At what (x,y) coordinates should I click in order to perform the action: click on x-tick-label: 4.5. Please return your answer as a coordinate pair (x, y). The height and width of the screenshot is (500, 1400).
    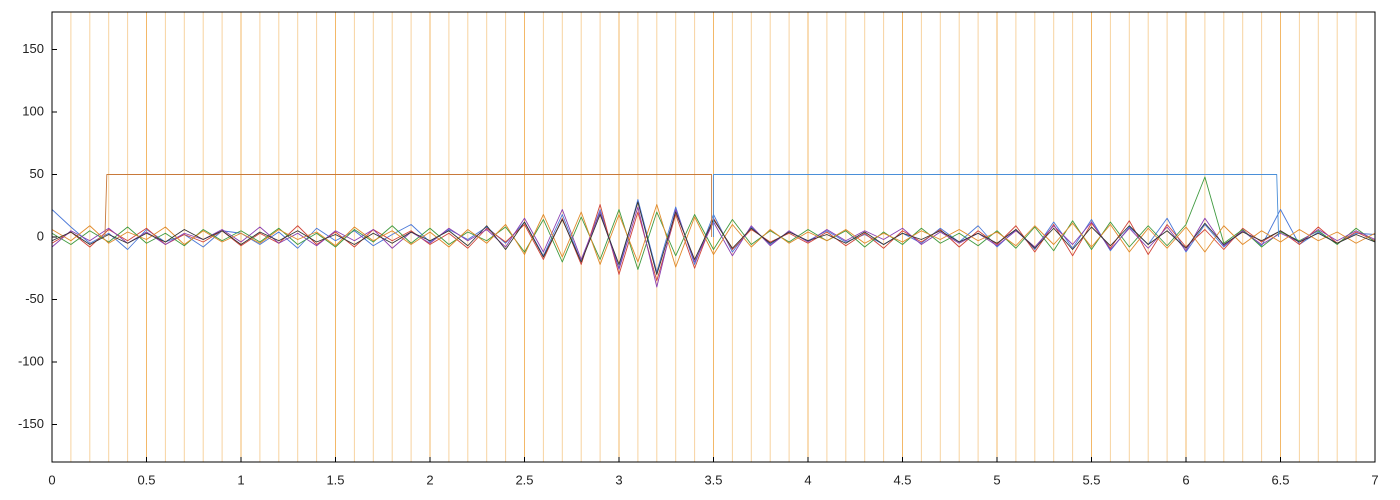
    Looking at the image, I should click on (902, 479).